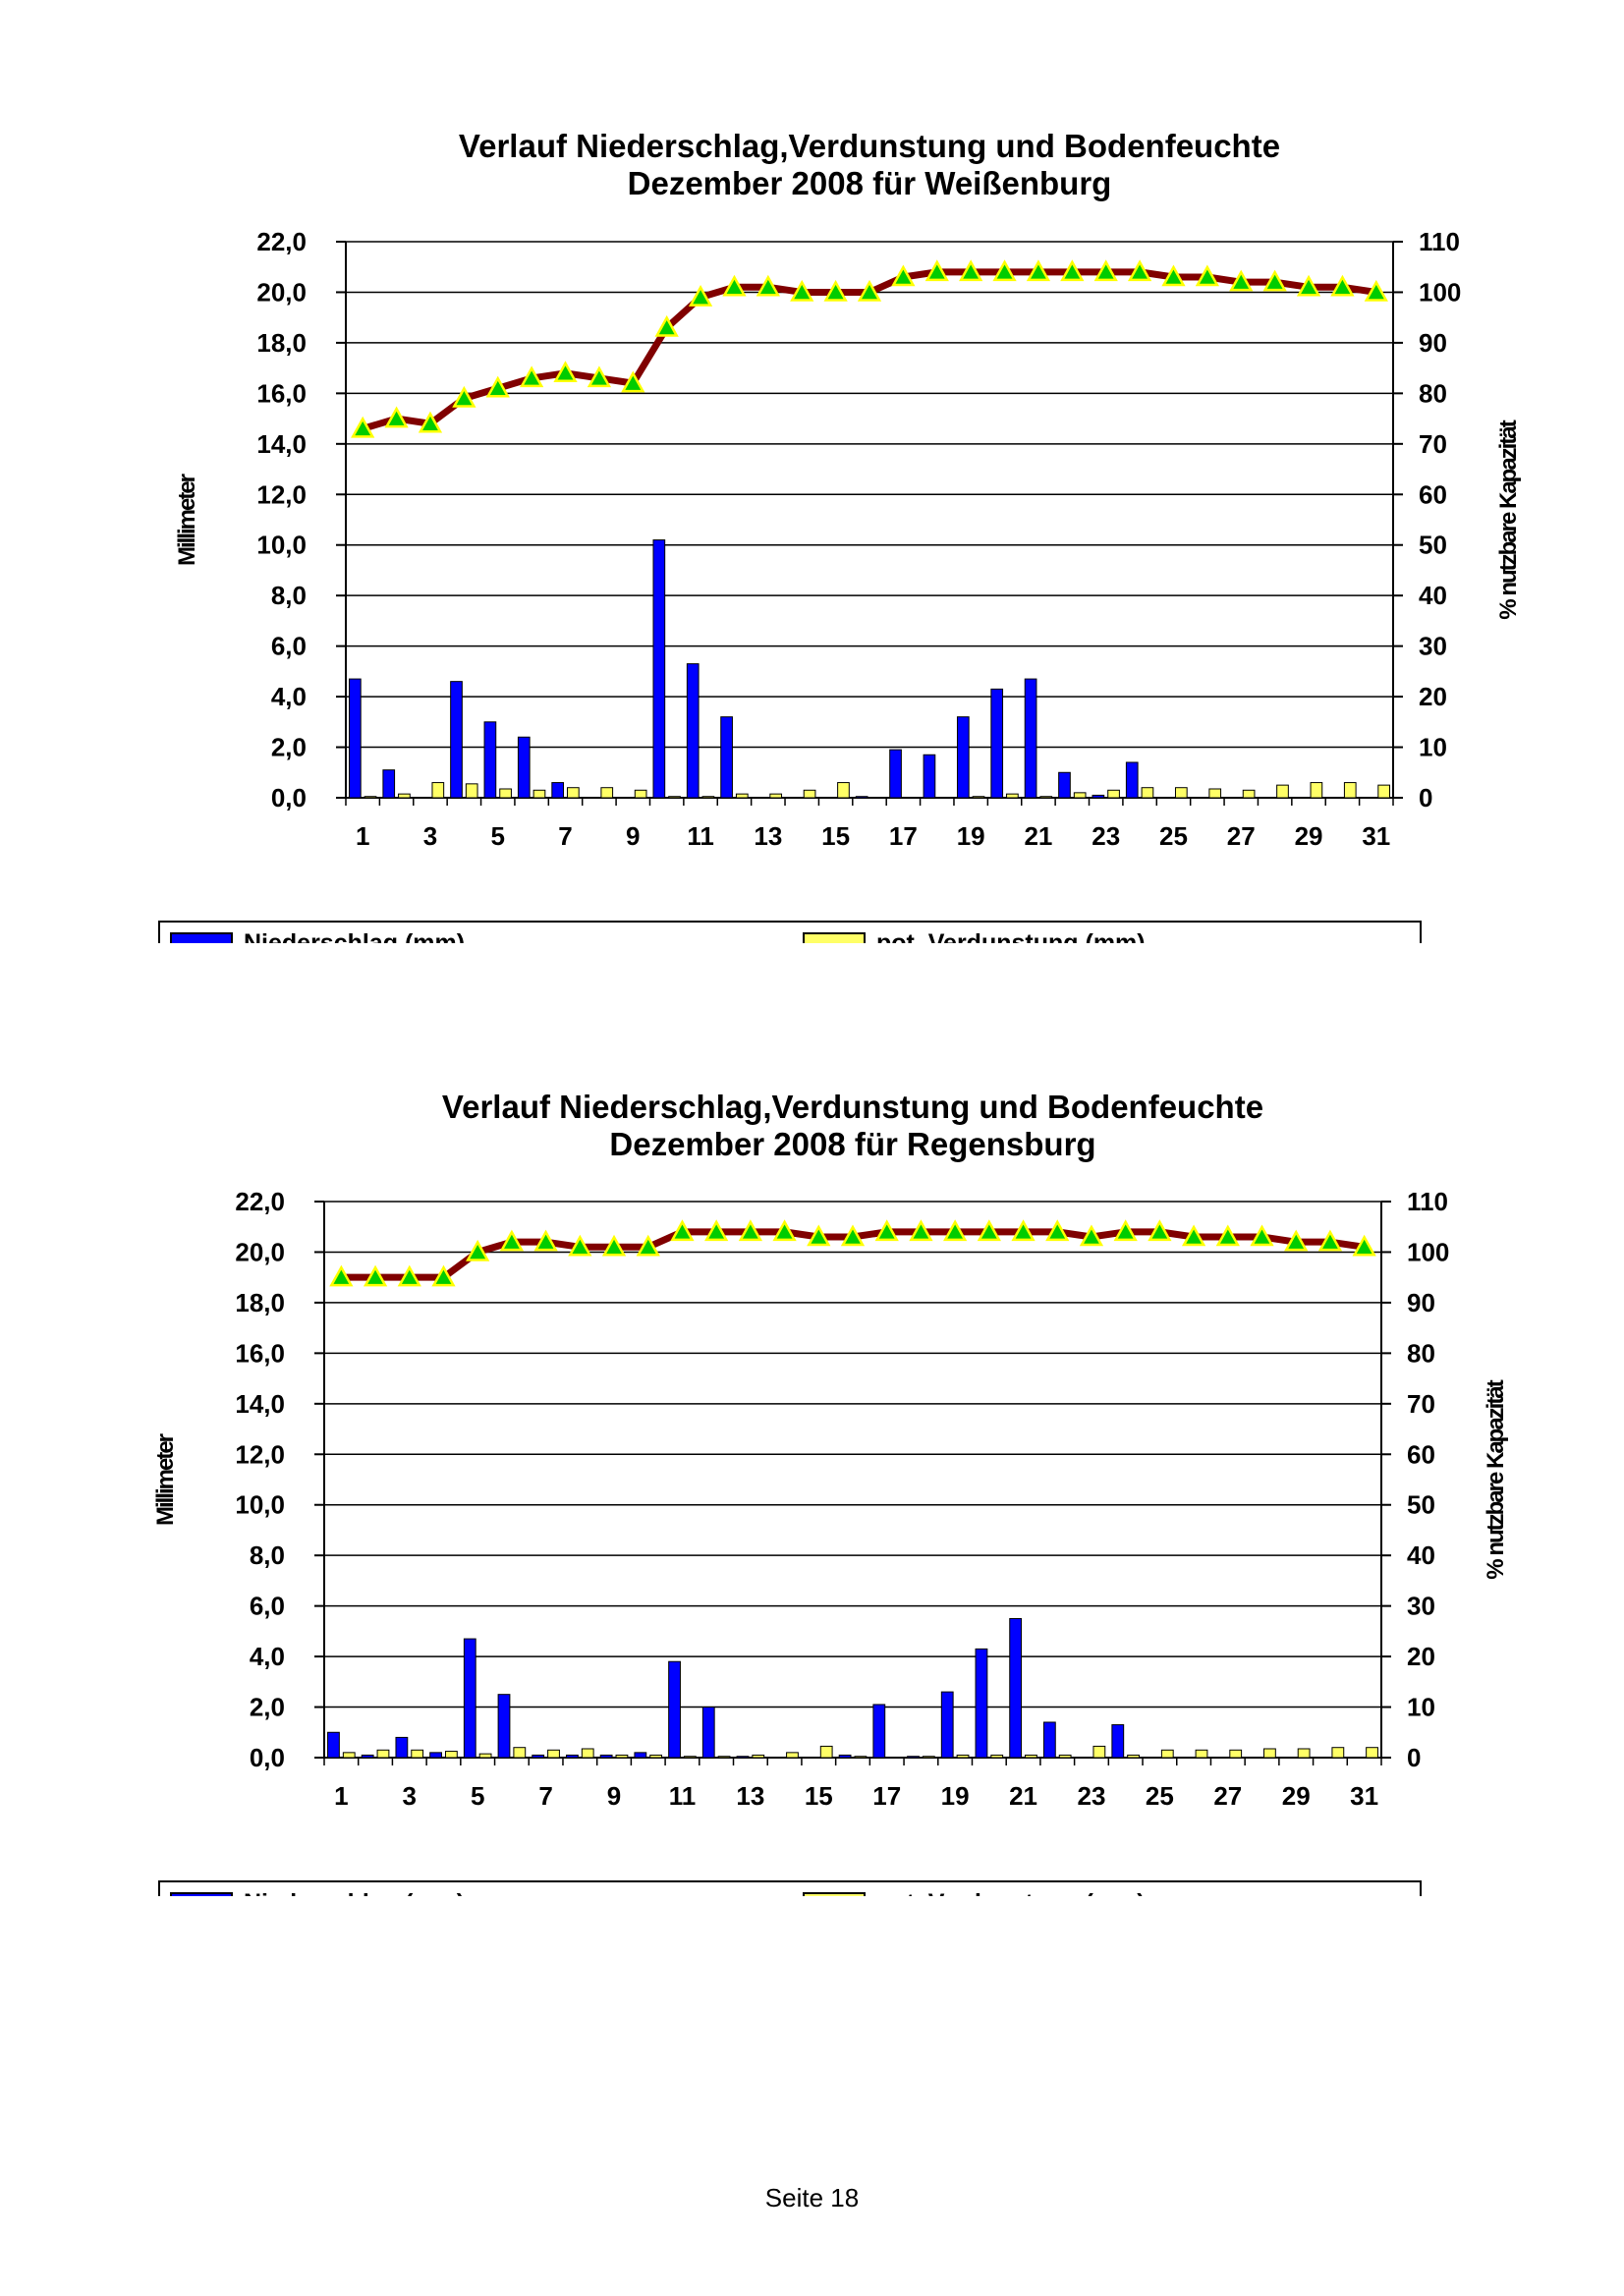 The height and width of the screenshot is (2296, 1624). I want to click on y-tick-label: 8,0, so click(289, 595).